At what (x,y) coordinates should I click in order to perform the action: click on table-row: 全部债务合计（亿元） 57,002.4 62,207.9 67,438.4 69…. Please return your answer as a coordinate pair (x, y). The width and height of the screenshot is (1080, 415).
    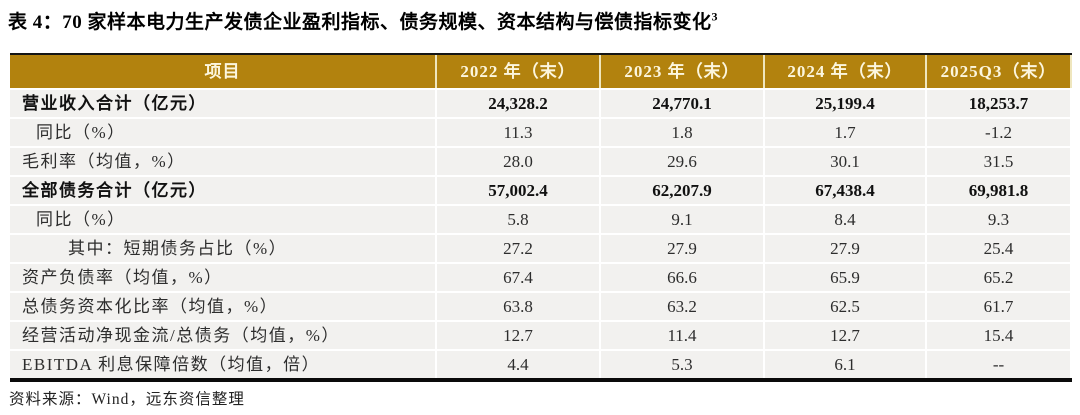
    Looking at the image, I should click on (541, 190).